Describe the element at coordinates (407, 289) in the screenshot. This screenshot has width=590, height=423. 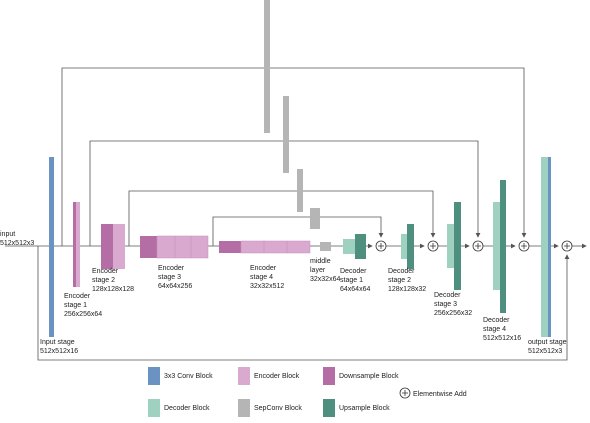
I see `node-label: 128x128x32` at that location.